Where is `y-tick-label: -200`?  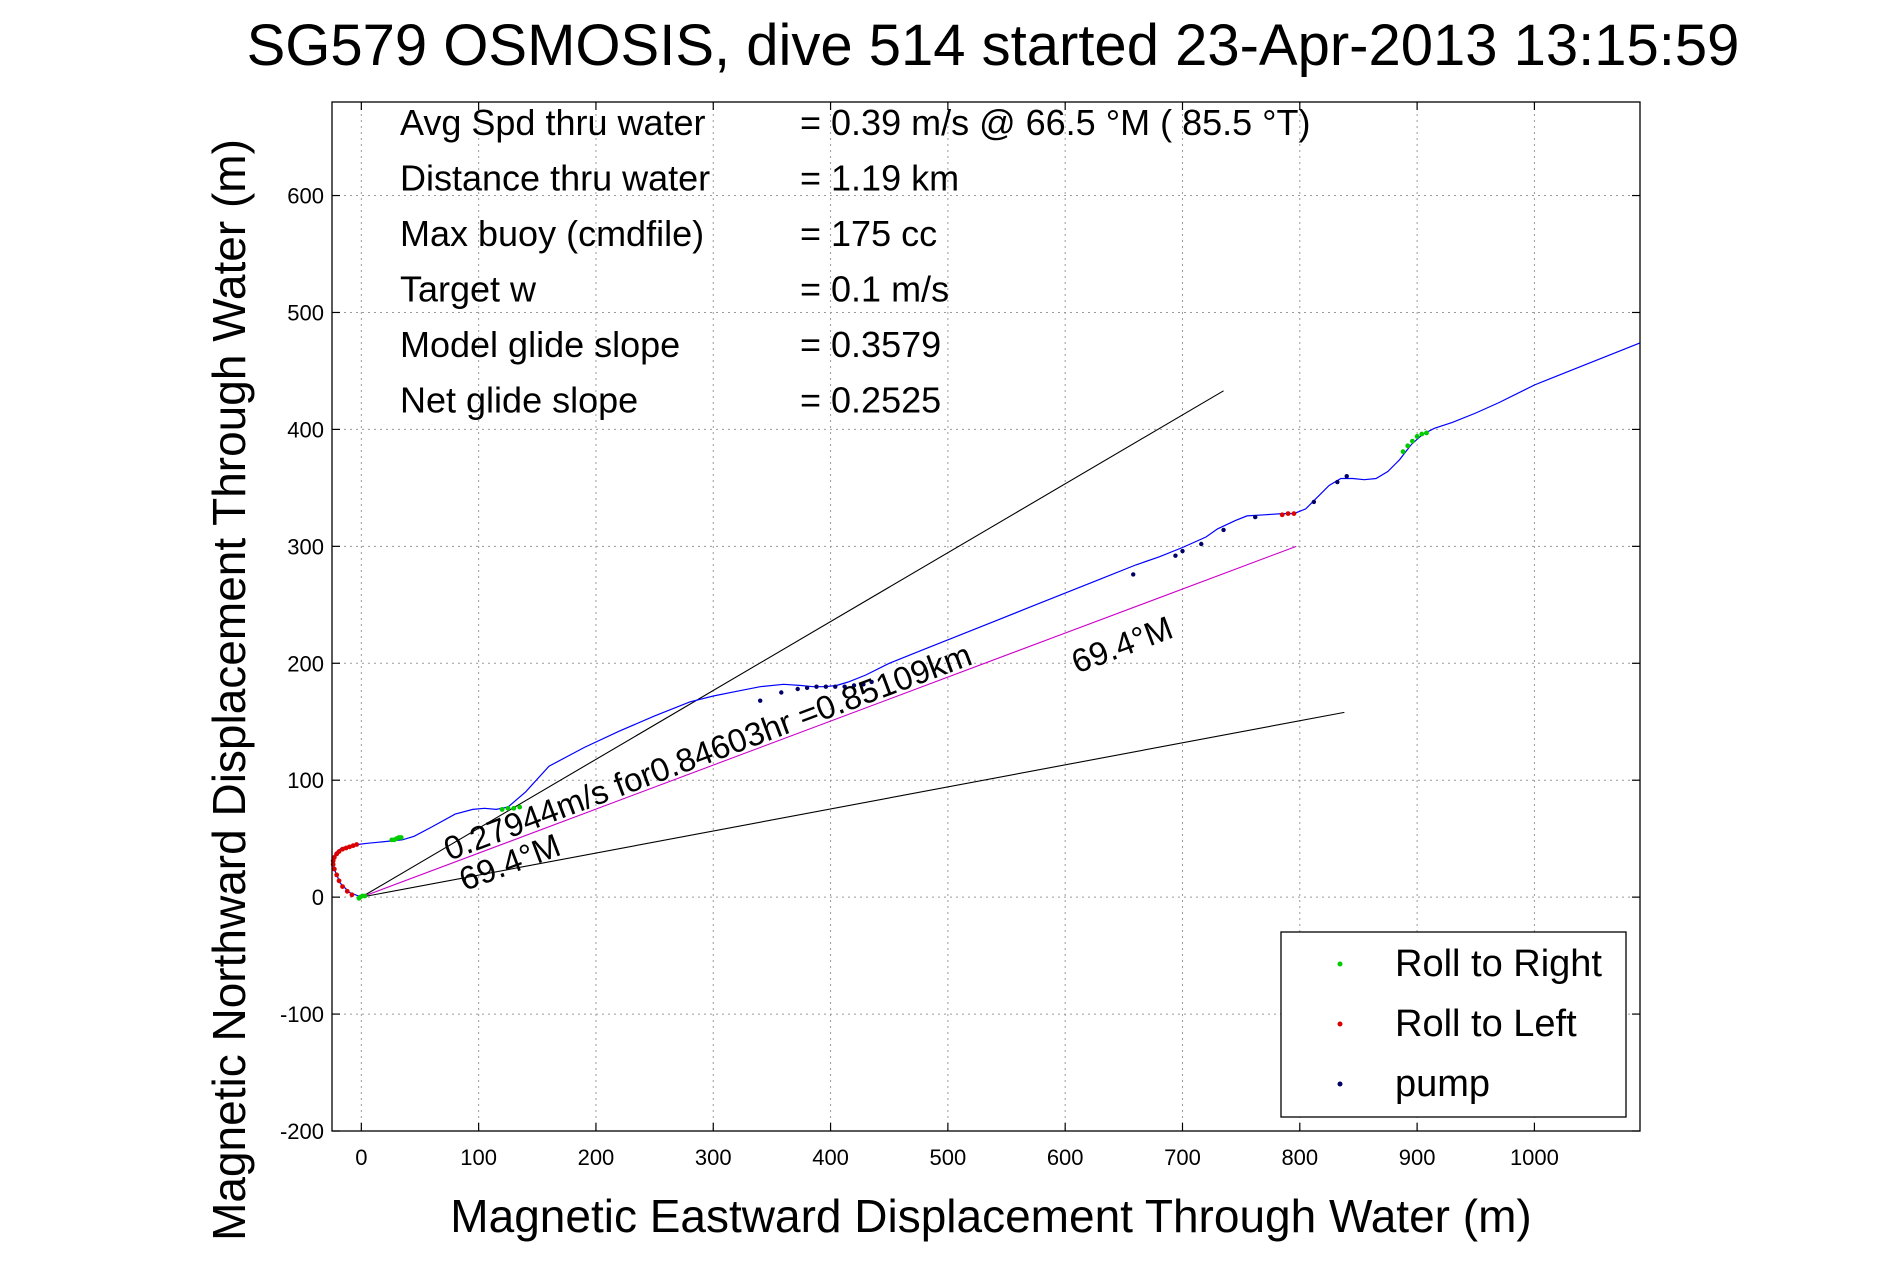
y-tick-label: -200 is located at coordinates (302, 1131).